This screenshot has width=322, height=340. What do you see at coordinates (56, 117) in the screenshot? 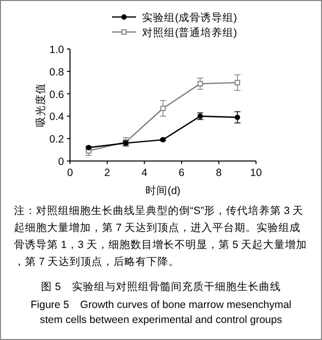
I see `y-tick-label: 0.4` at bounding box center [56, 117].